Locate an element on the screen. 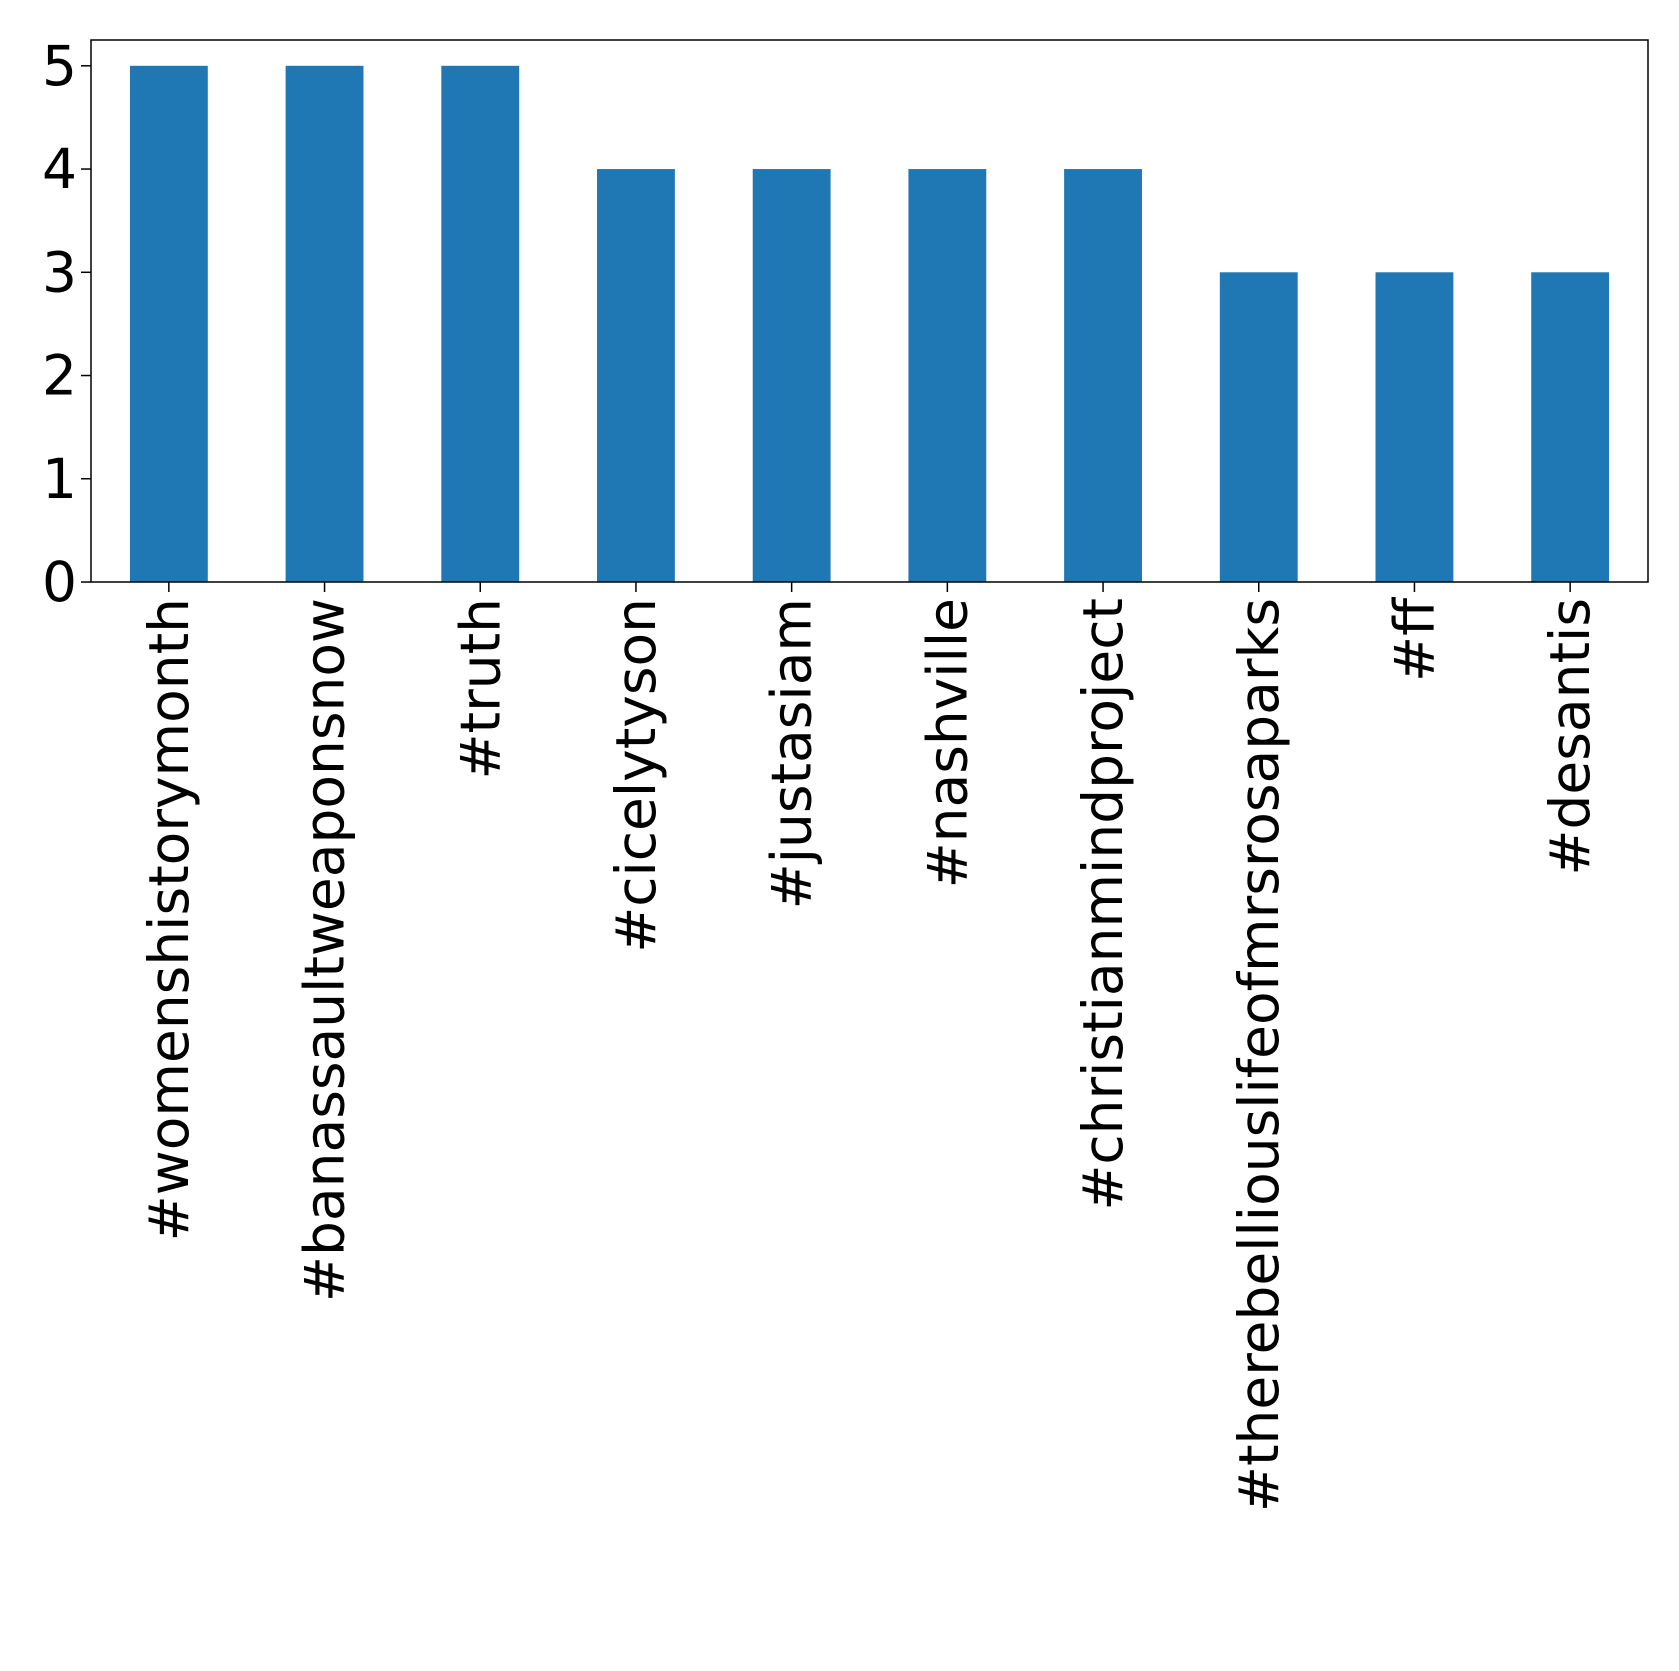 The image size is (1679, 1671). x-tick-label: #truth is located at coordinates (480, 689).